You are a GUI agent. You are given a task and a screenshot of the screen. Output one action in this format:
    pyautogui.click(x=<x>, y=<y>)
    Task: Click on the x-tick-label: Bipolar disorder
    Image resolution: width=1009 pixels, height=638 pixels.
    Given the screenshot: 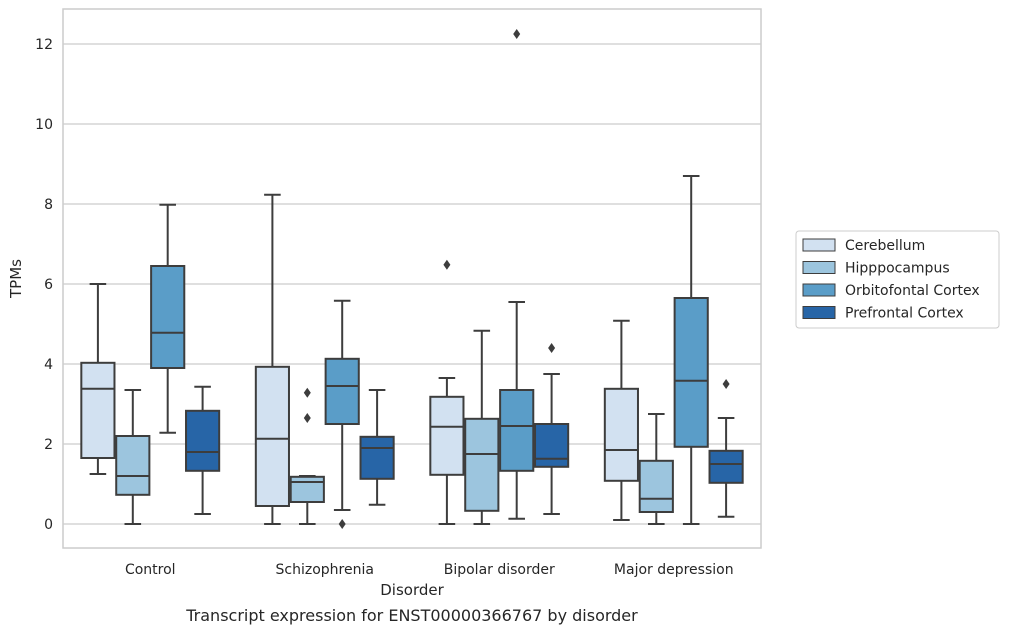 What is the action you would take?
    pyautogui.click(x=499, y=570)
    